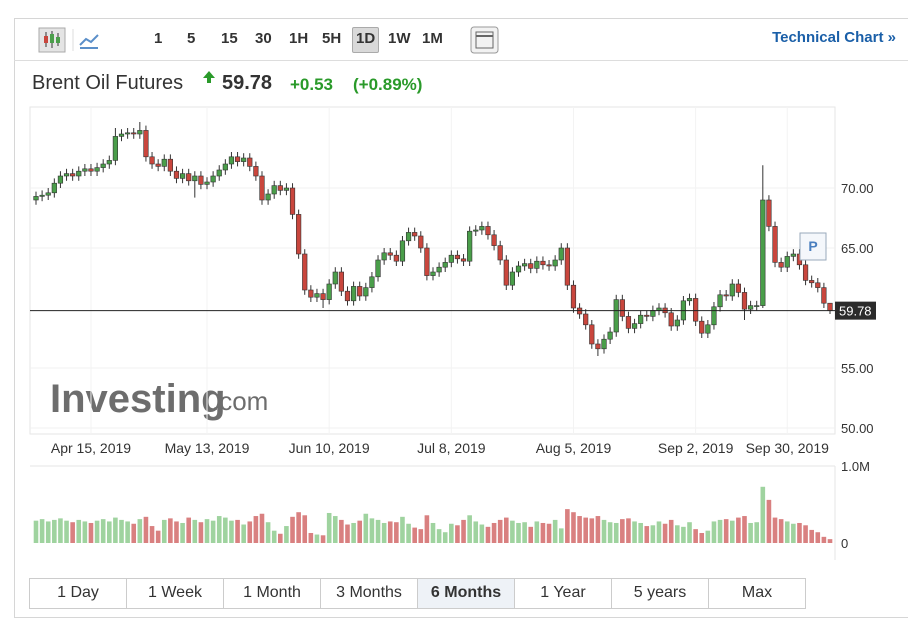  What do you see at coordinates (757, 593) in the screenshot?
I see `range-button: Max` at bounding box center [757, 593].